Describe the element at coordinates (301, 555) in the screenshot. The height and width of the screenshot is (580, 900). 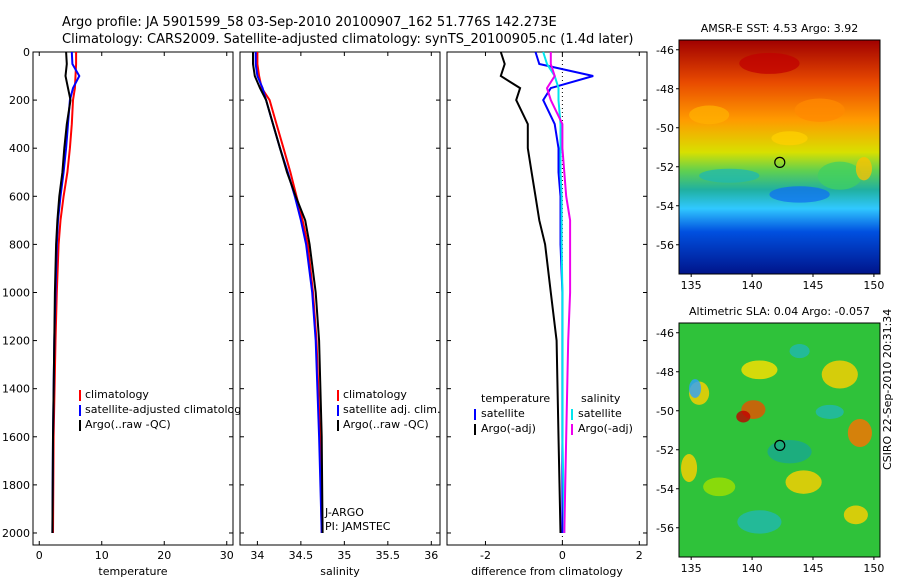
I see `x-tick-label: 34.5` at that location.